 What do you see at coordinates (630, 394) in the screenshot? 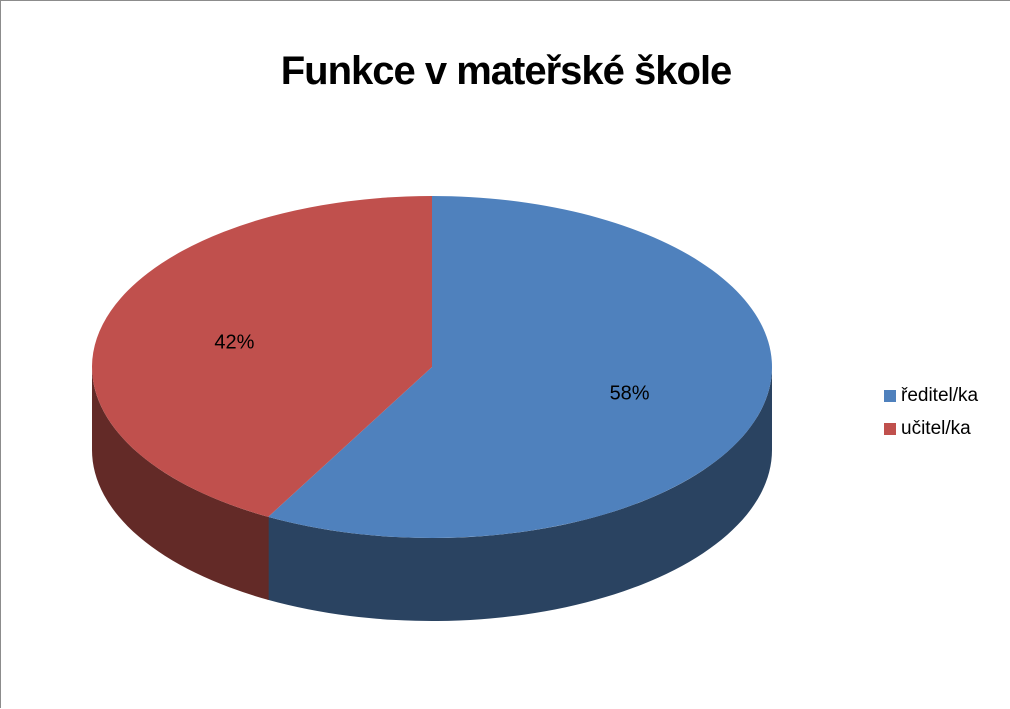
I see `data-label-reditel-ka: 58%` at bounding box center [630, 394].